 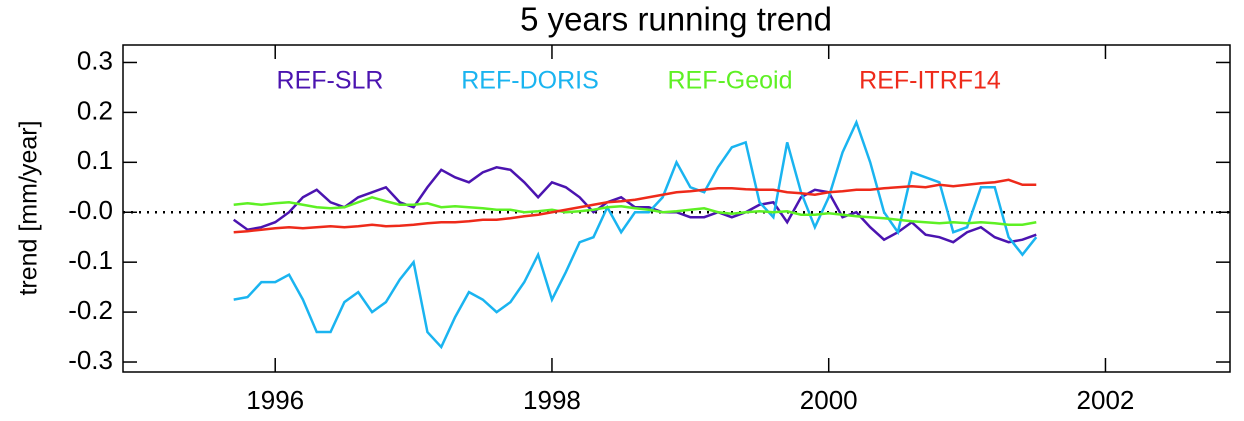 I want to click on legend-entry: REF-DORIS, so click(x=530, y=81).